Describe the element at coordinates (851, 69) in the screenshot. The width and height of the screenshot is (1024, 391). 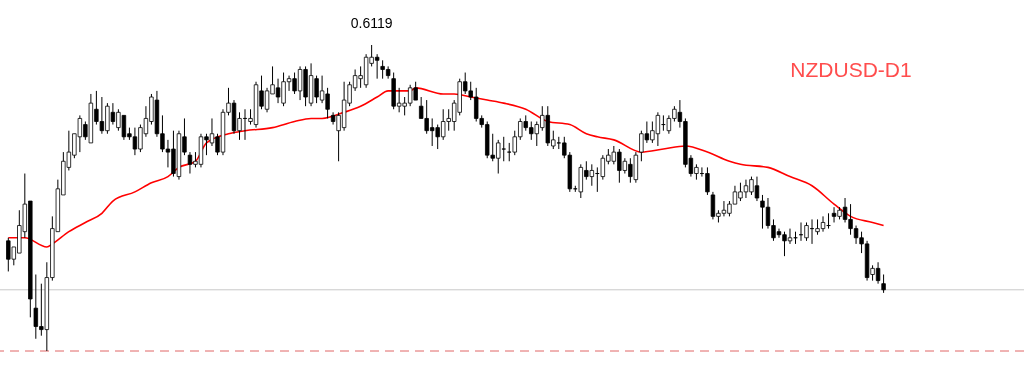
I see `text: NZDUSD-D1` at that location.